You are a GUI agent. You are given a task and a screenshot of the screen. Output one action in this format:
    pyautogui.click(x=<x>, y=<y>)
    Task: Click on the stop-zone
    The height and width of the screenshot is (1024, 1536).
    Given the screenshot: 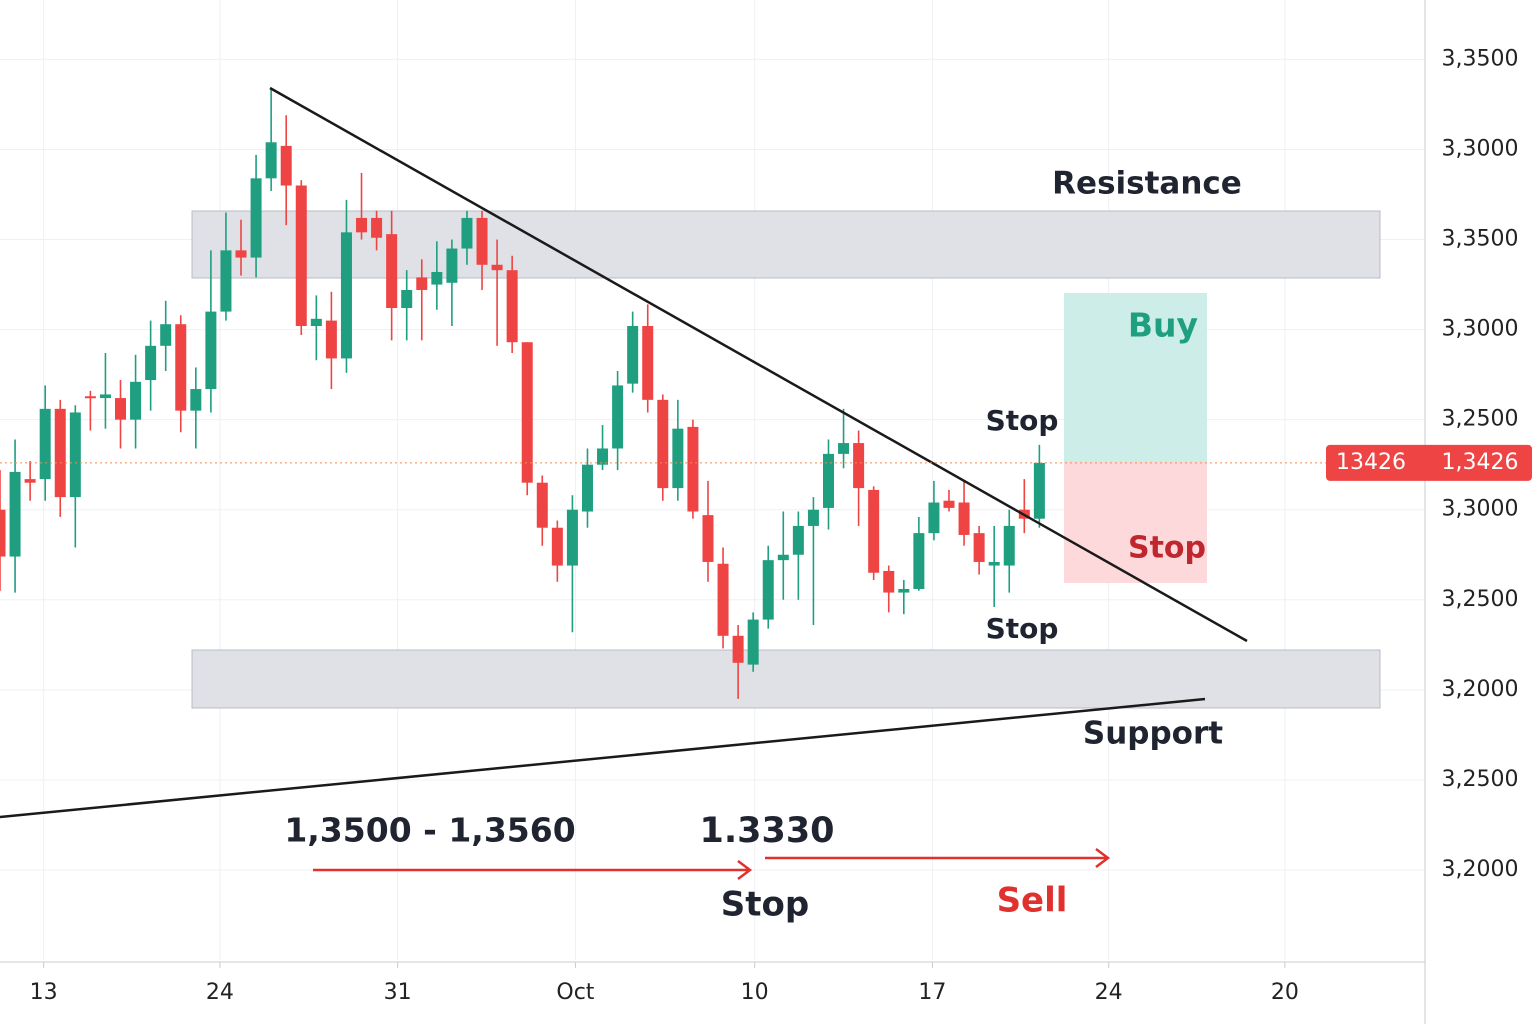 What is the action you would take?
    pyautogui.click(x=1135, y=522)
    